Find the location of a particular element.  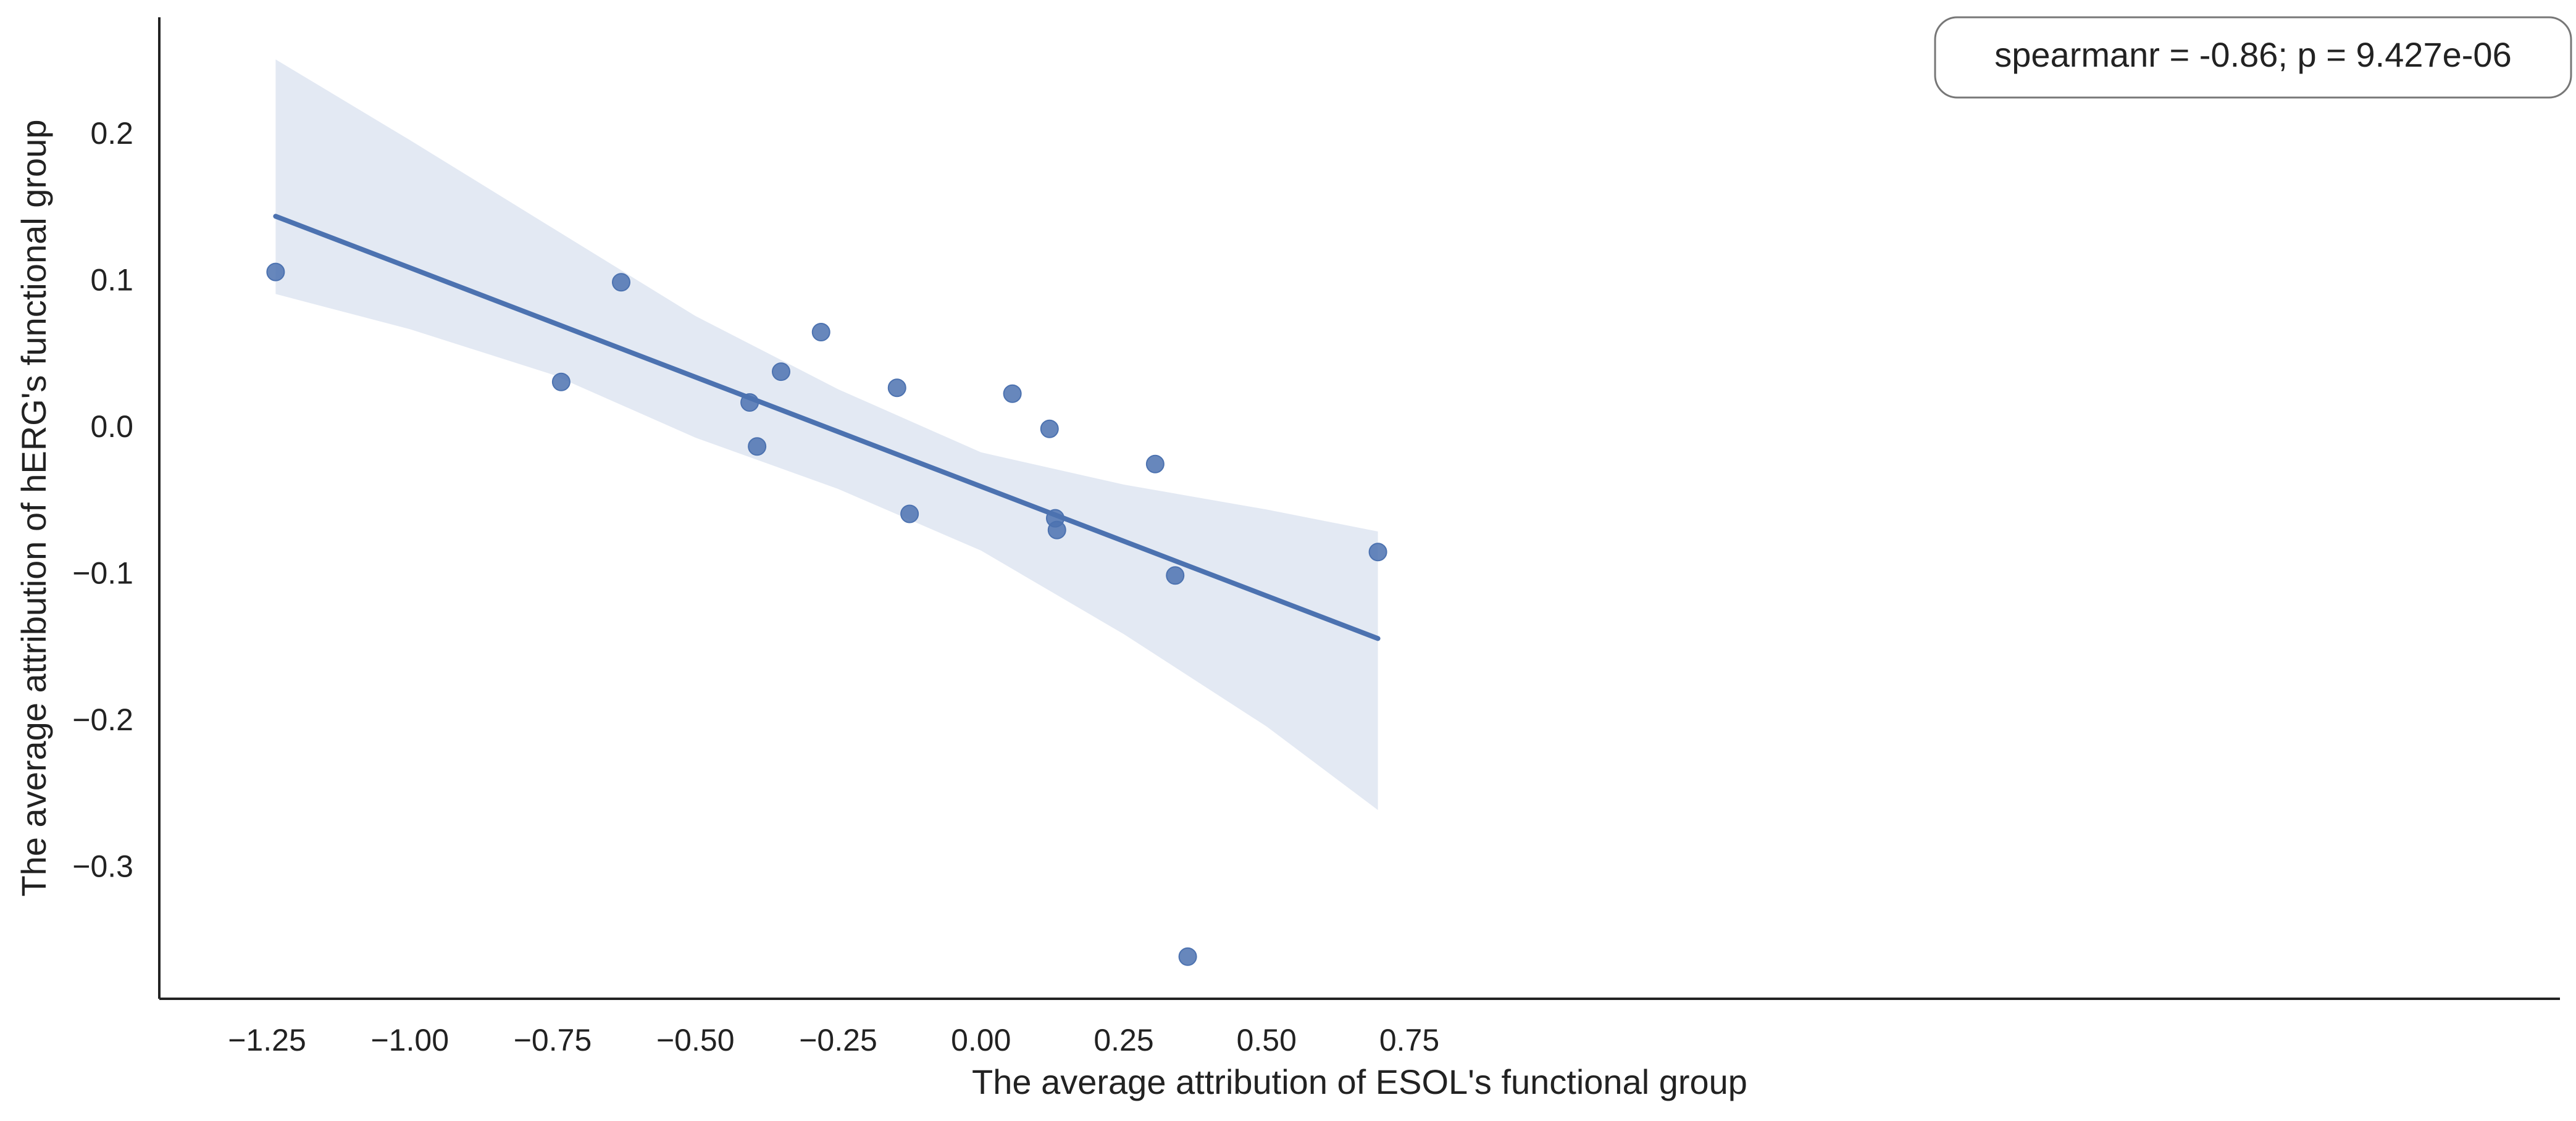

stats-annotation-box: spearmanr = -0.86; p = 9.427e-06 is located at coordinates (2253, 57).